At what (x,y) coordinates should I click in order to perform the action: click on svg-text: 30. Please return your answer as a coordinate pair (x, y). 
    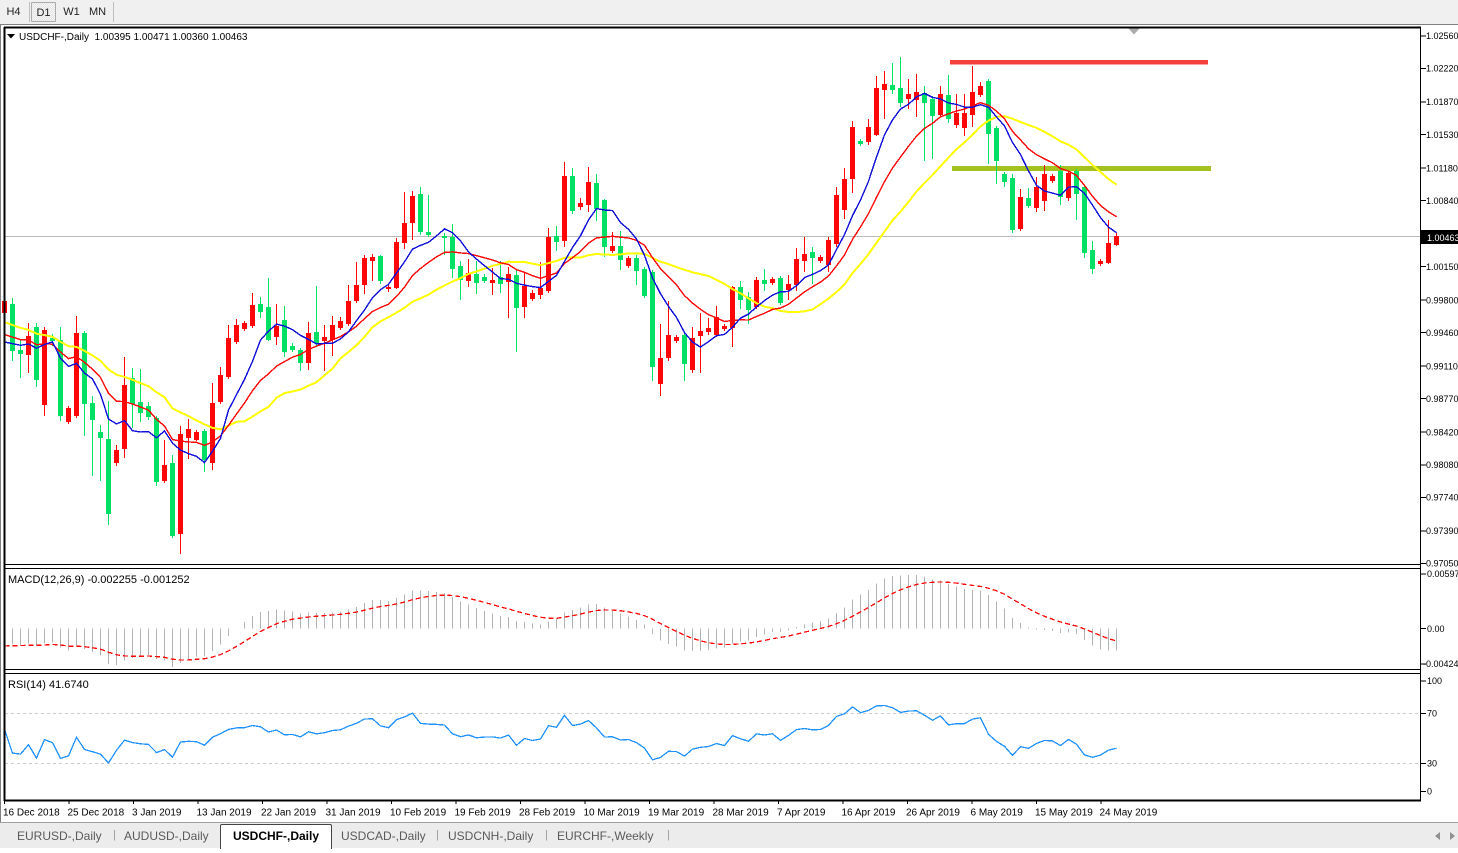
    Looking at the image, I should click on (1432, 764).